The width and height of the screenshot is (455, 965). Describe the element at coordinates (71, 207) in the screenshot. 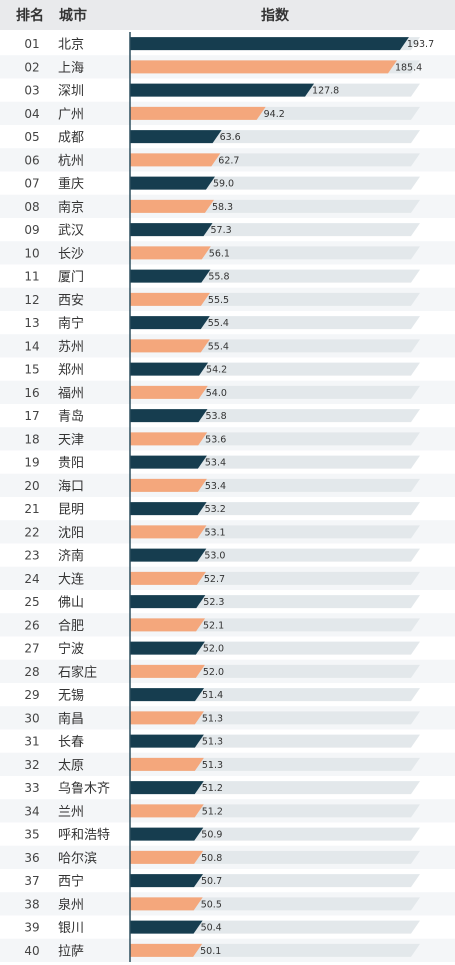

I see `city-label: 南京` at that location.